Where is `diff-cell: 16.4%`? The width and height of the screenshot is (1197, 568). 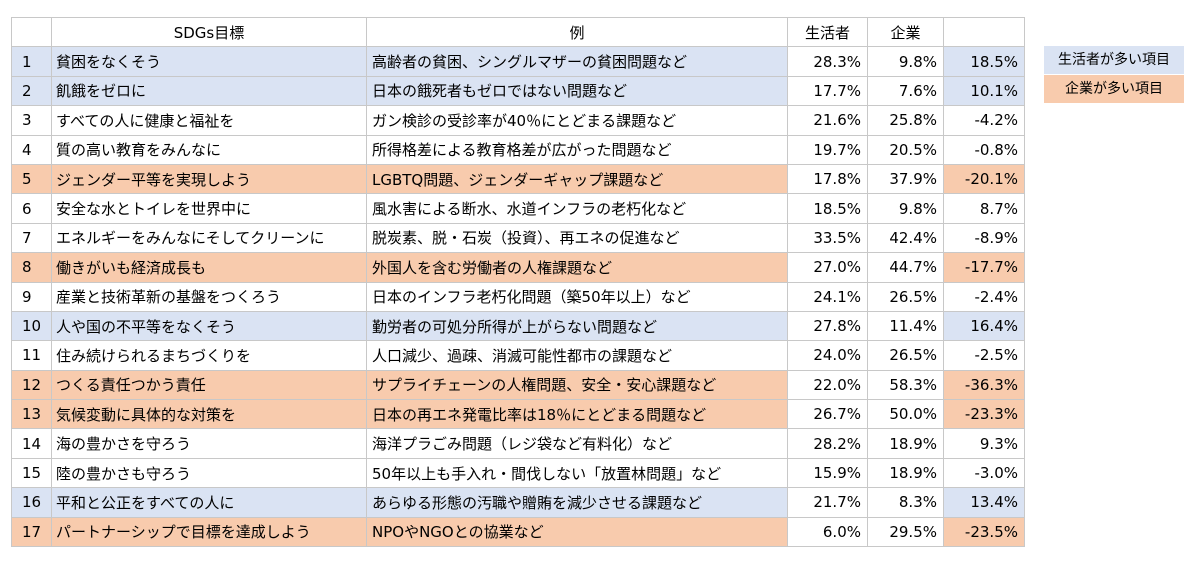 diff-cell: 16.4% is located at coordinates (984, 326).